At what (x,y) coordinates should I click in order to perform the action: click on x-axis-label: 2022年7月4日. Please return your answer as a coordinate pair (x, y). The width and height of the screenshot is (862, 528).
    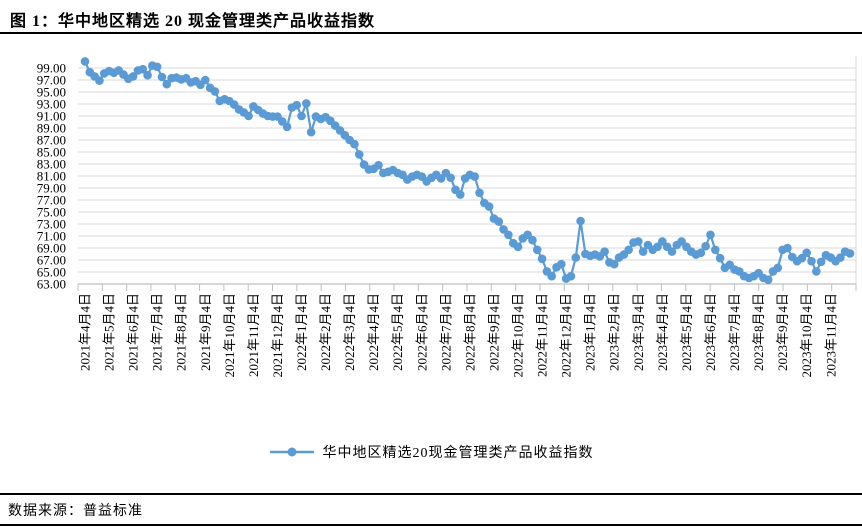
    Looking at the image, I should click on (445, 332).